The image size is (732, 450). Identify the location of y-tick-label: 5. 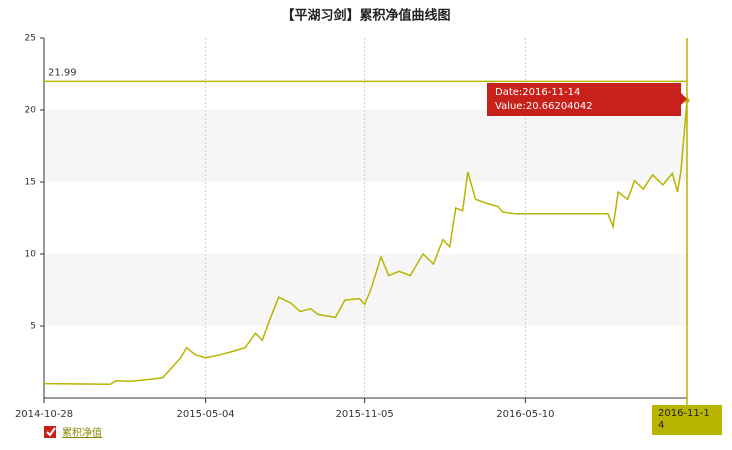
(33, 327).